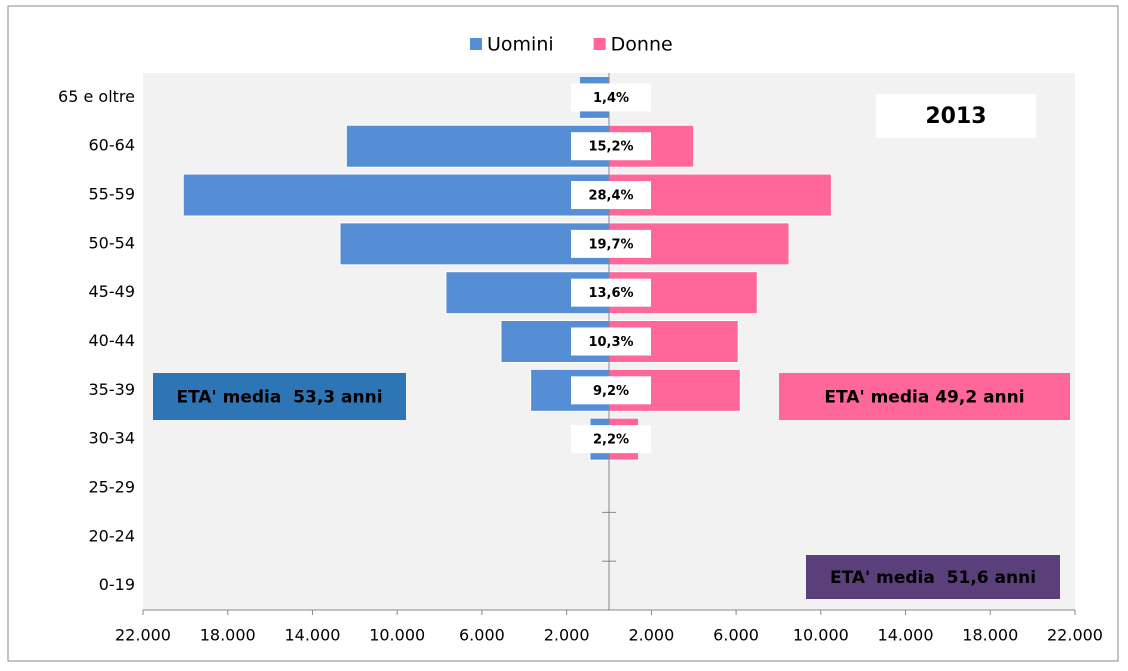 This screenshot has height=671, width=1128. I want to click on share-label: 28,4%, so click(610, 196).